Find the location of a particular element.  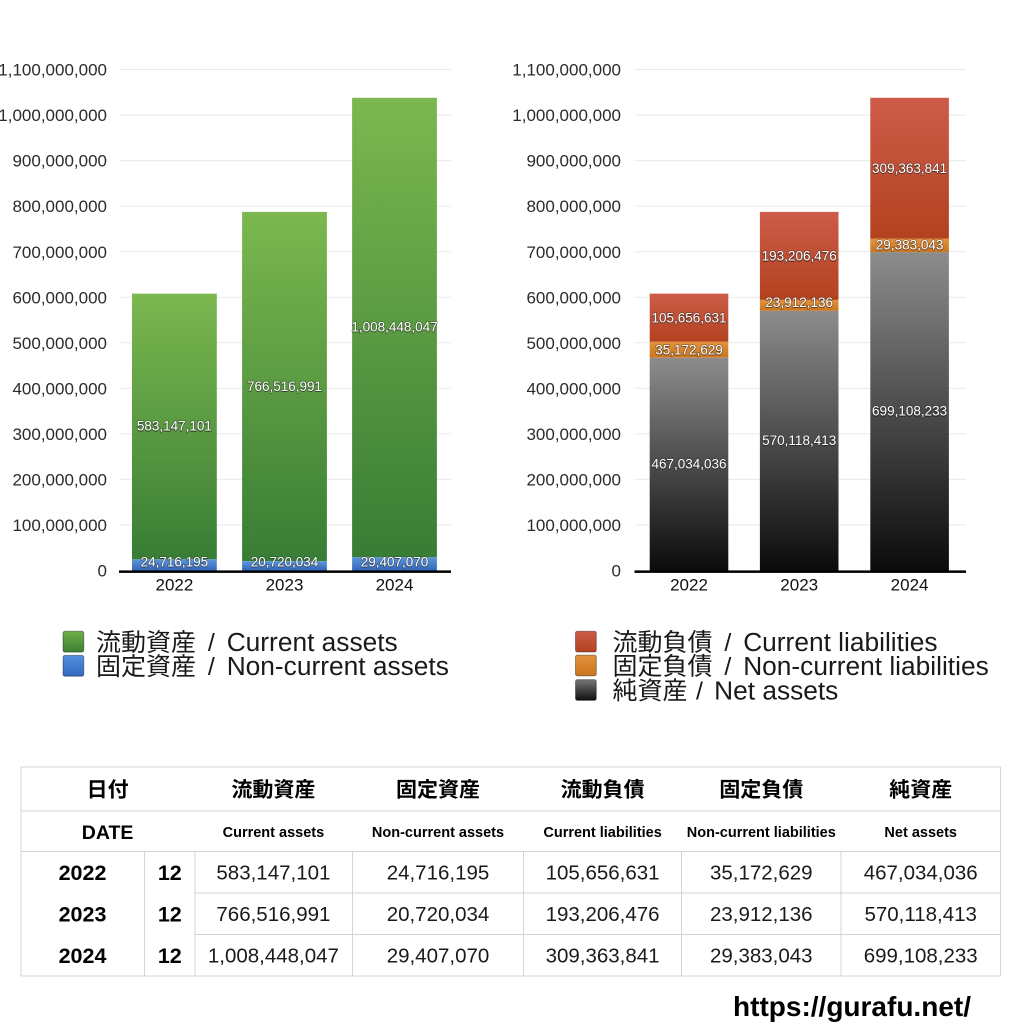

svg-text: https://gurafu.net/ is located at coordinates (852, 1006).